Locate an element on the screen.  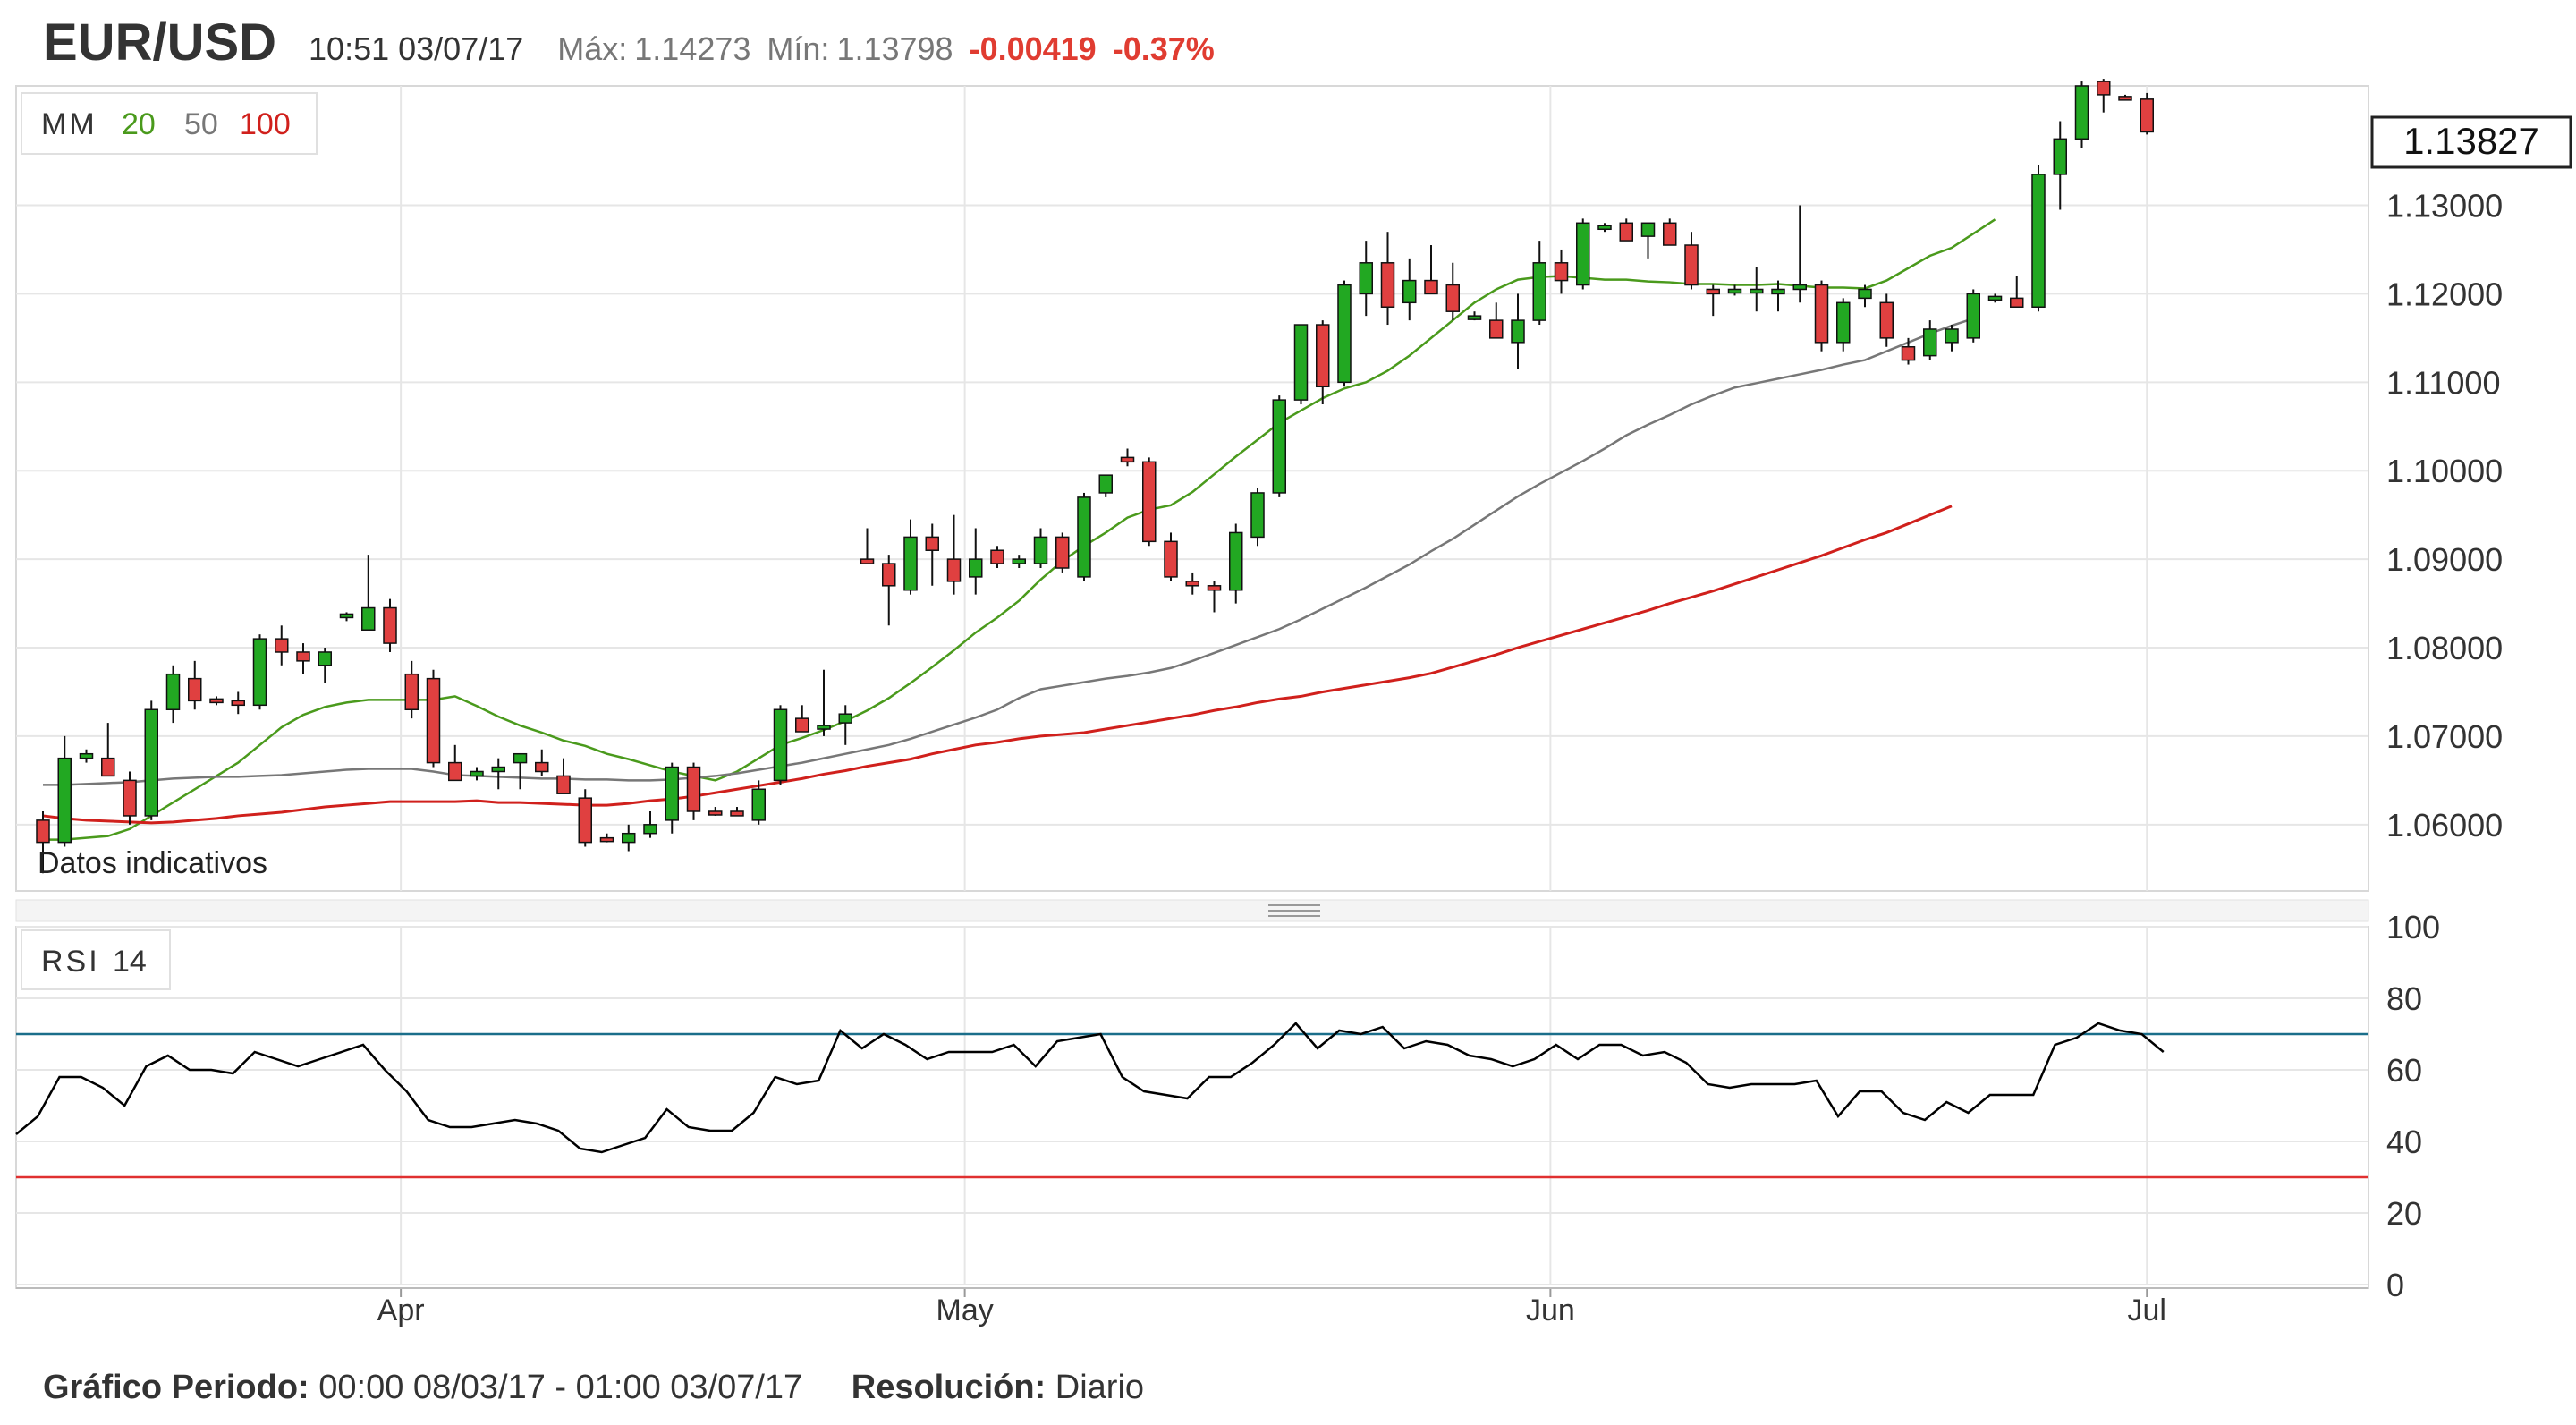
ma-legend-label: MM is located at coordinates (69, 124).